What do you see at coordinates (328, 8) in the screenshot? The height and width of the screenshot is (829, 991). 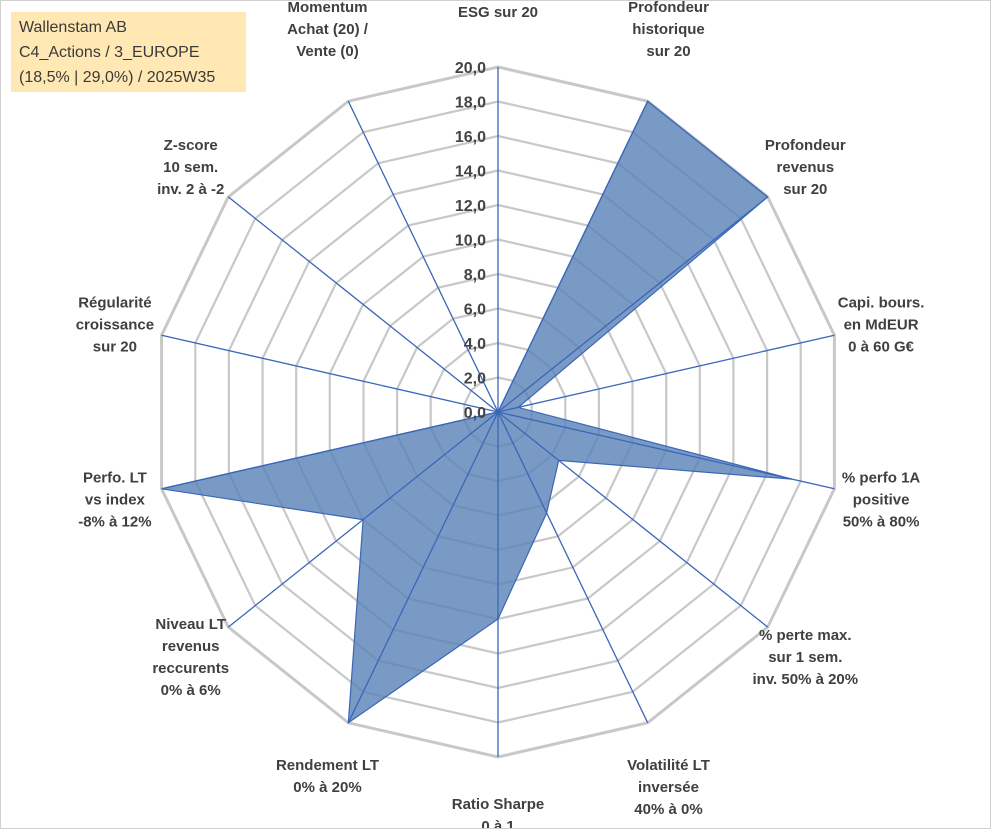 I see `axis-label-line: Momentum` at bounding box center [328, 8].